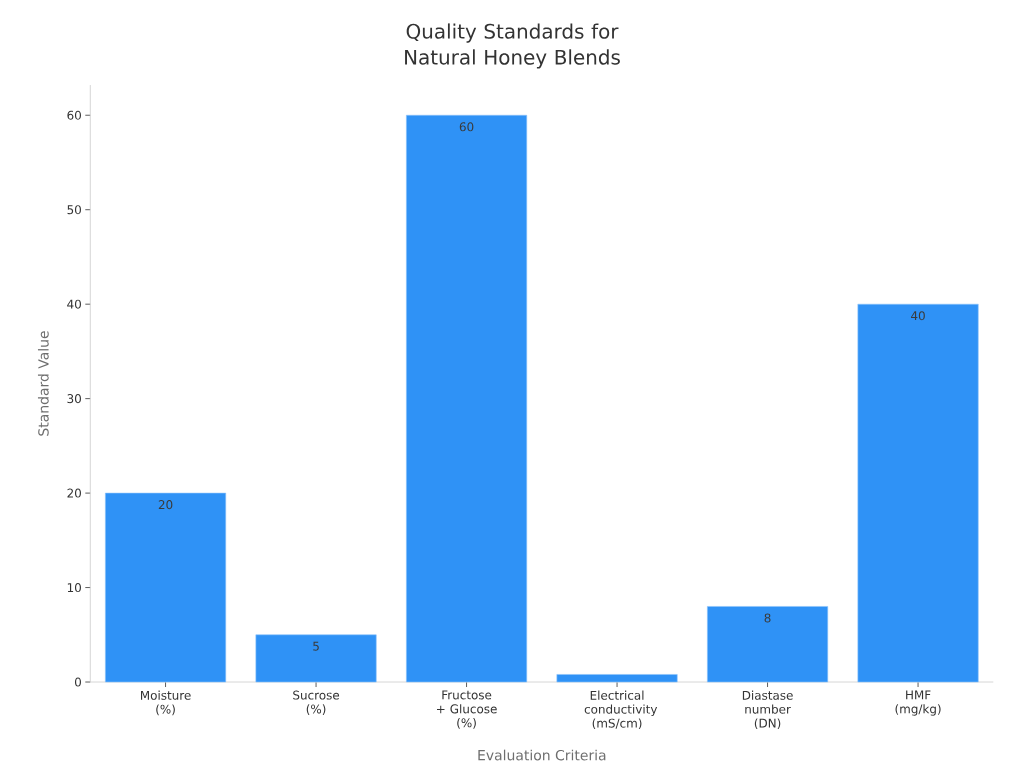 The image size is (1024, 768). Describe the element at coordinates (466, 127) in the screenshot. I see `data-label: 60` at that location.